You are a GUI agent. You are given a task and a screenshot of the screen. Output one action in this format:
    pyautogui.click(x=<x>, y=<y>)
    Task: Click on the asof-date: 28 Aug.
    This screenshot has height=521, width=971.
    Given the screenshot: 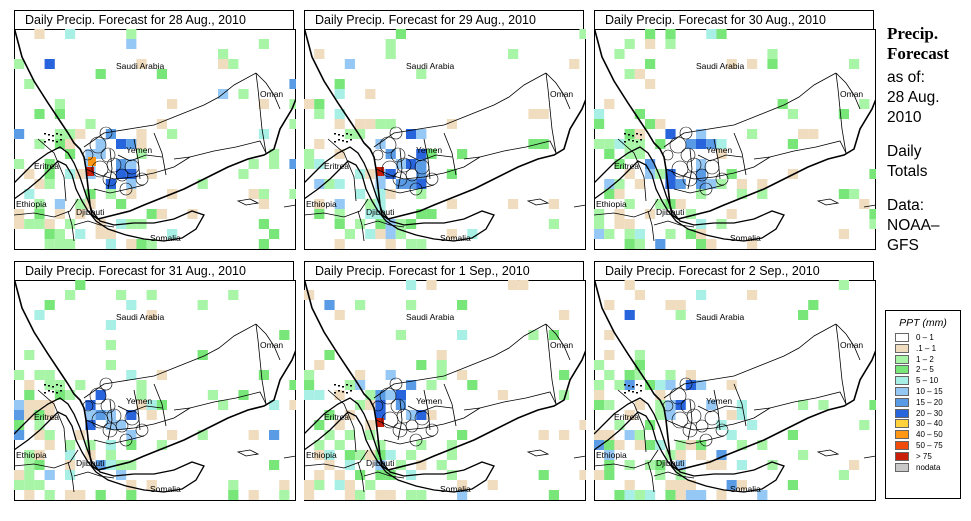 What is the action you would take?
    pyautogui.click(x=913, y=97)
    